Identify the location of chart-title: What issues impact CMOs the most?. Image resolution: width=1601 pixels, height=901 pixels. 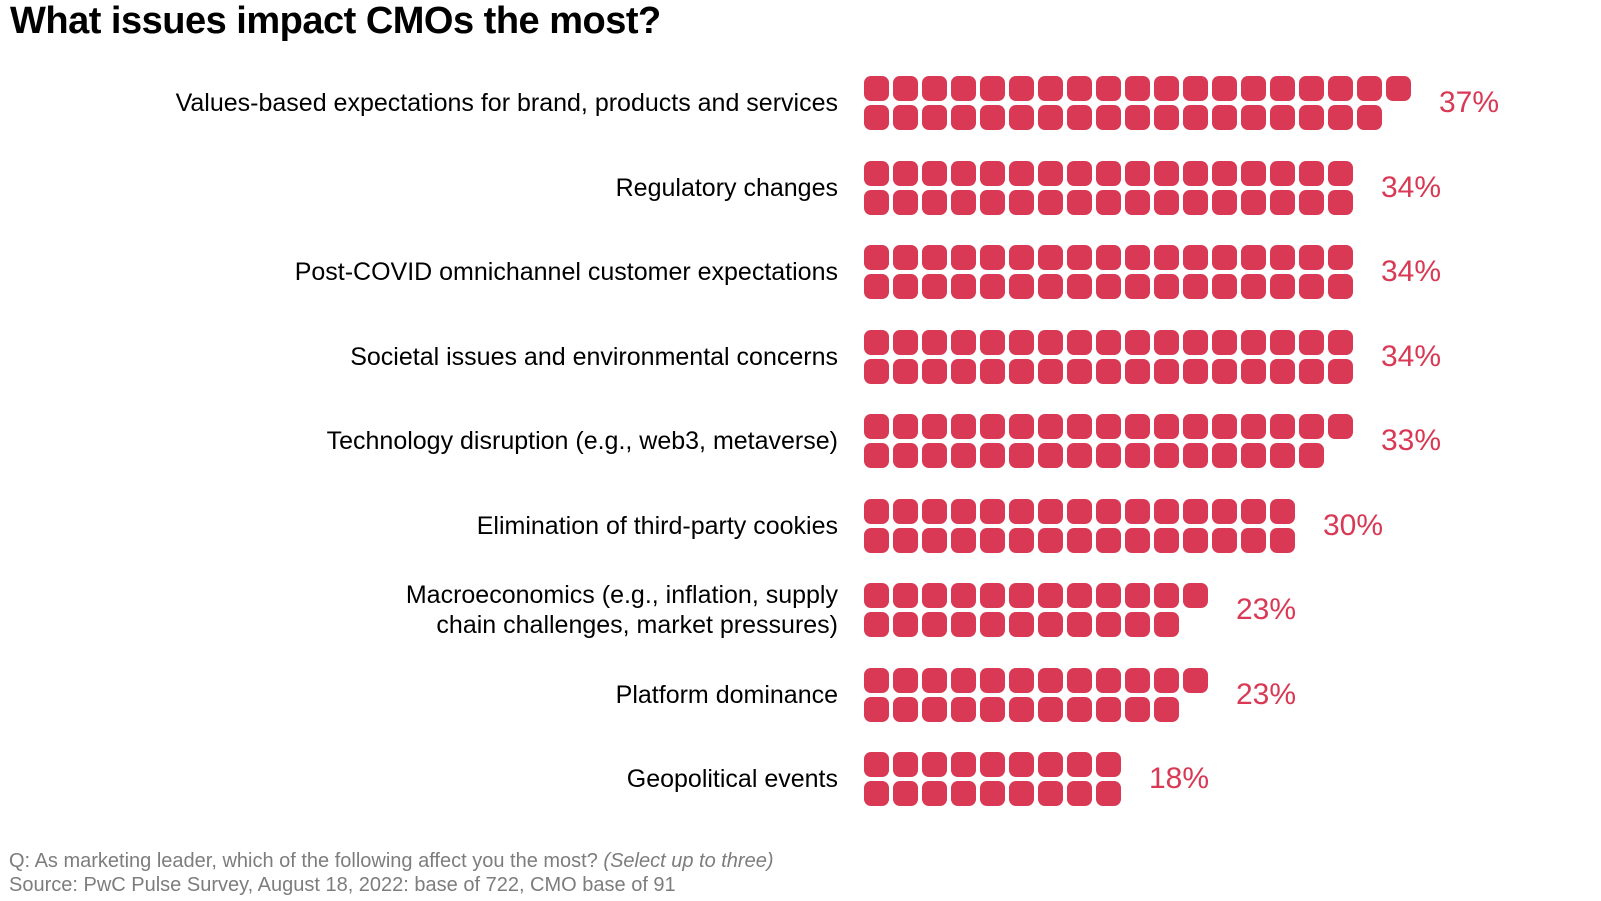
(335, 21).